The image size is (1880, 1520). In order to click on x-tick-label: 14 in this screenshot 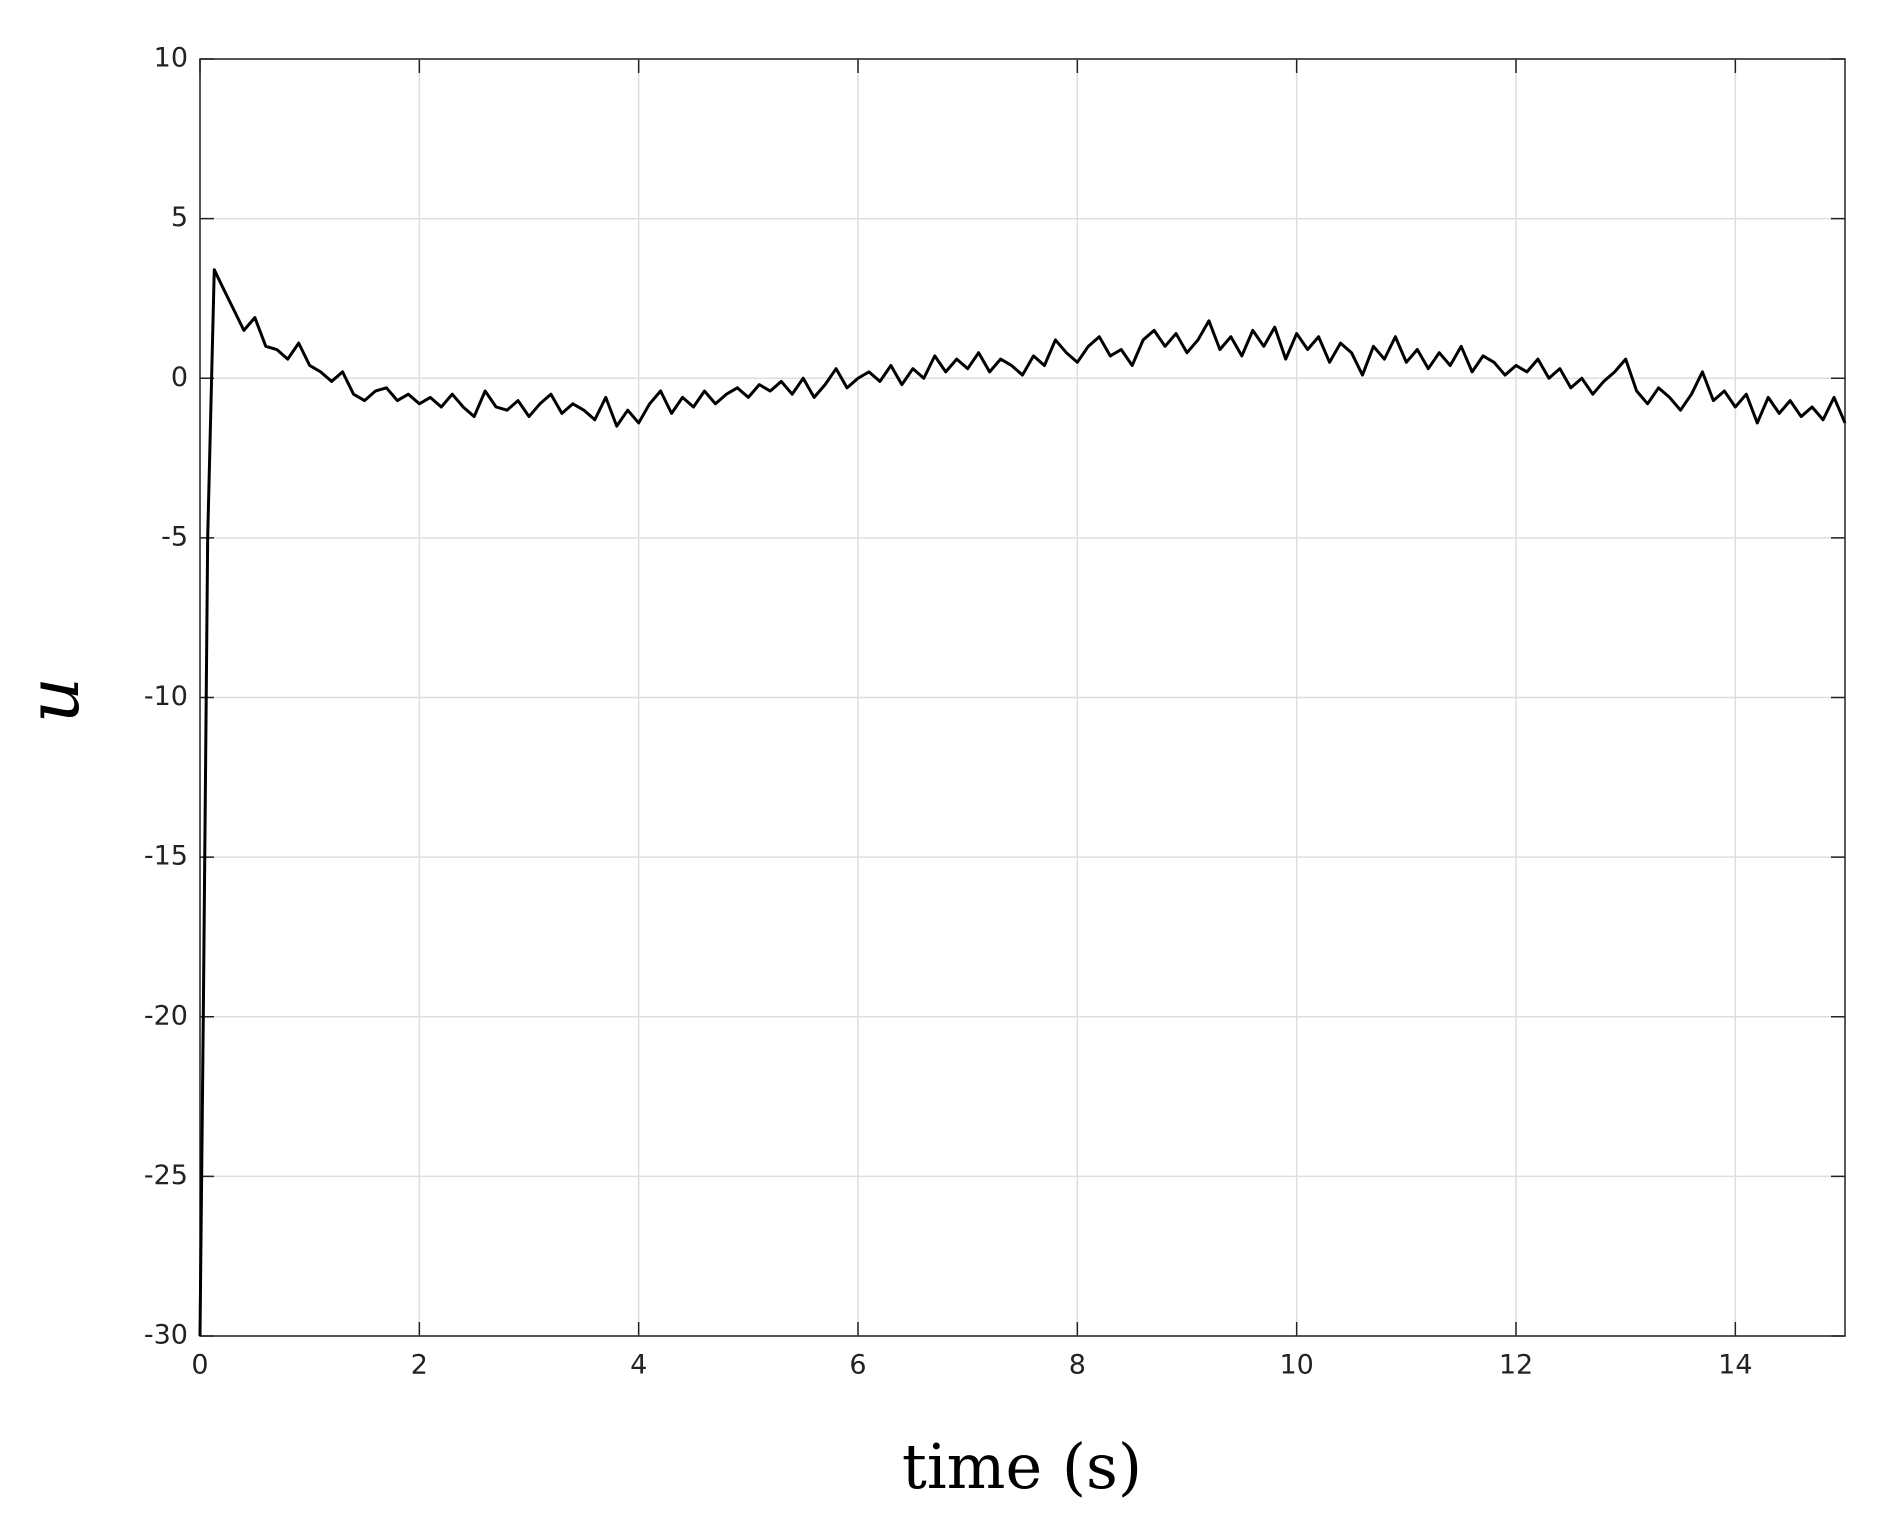, I will do `click(1735, 1365)`.